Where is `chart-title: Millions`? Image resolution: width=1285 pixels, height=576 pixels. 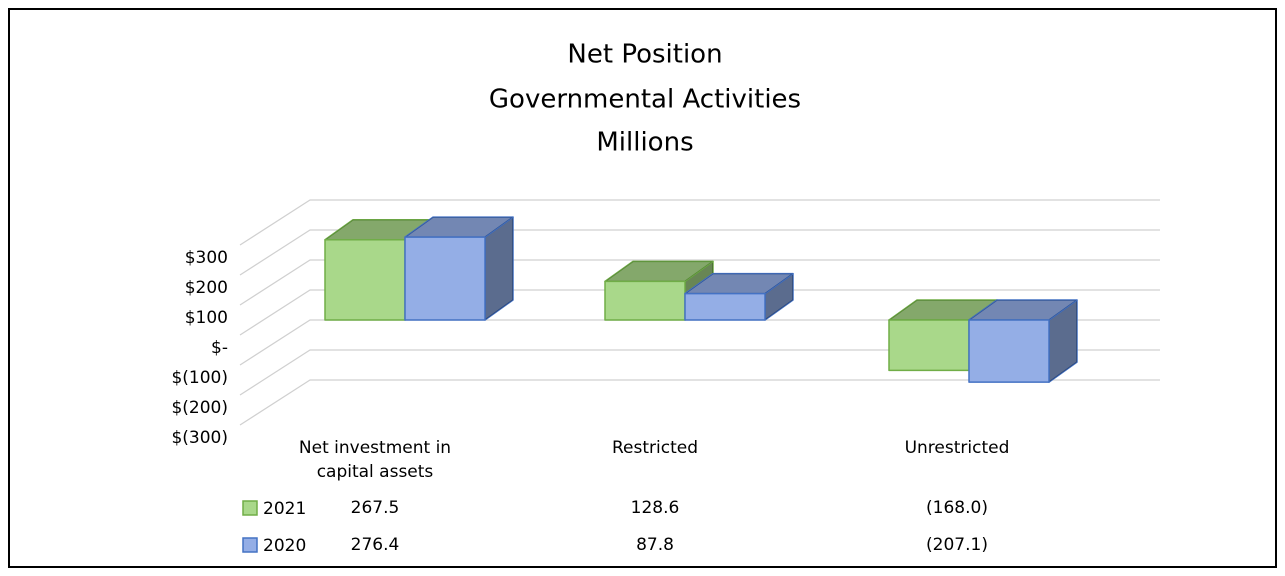
chart-title: Millions is located at coordinates (644, 143).